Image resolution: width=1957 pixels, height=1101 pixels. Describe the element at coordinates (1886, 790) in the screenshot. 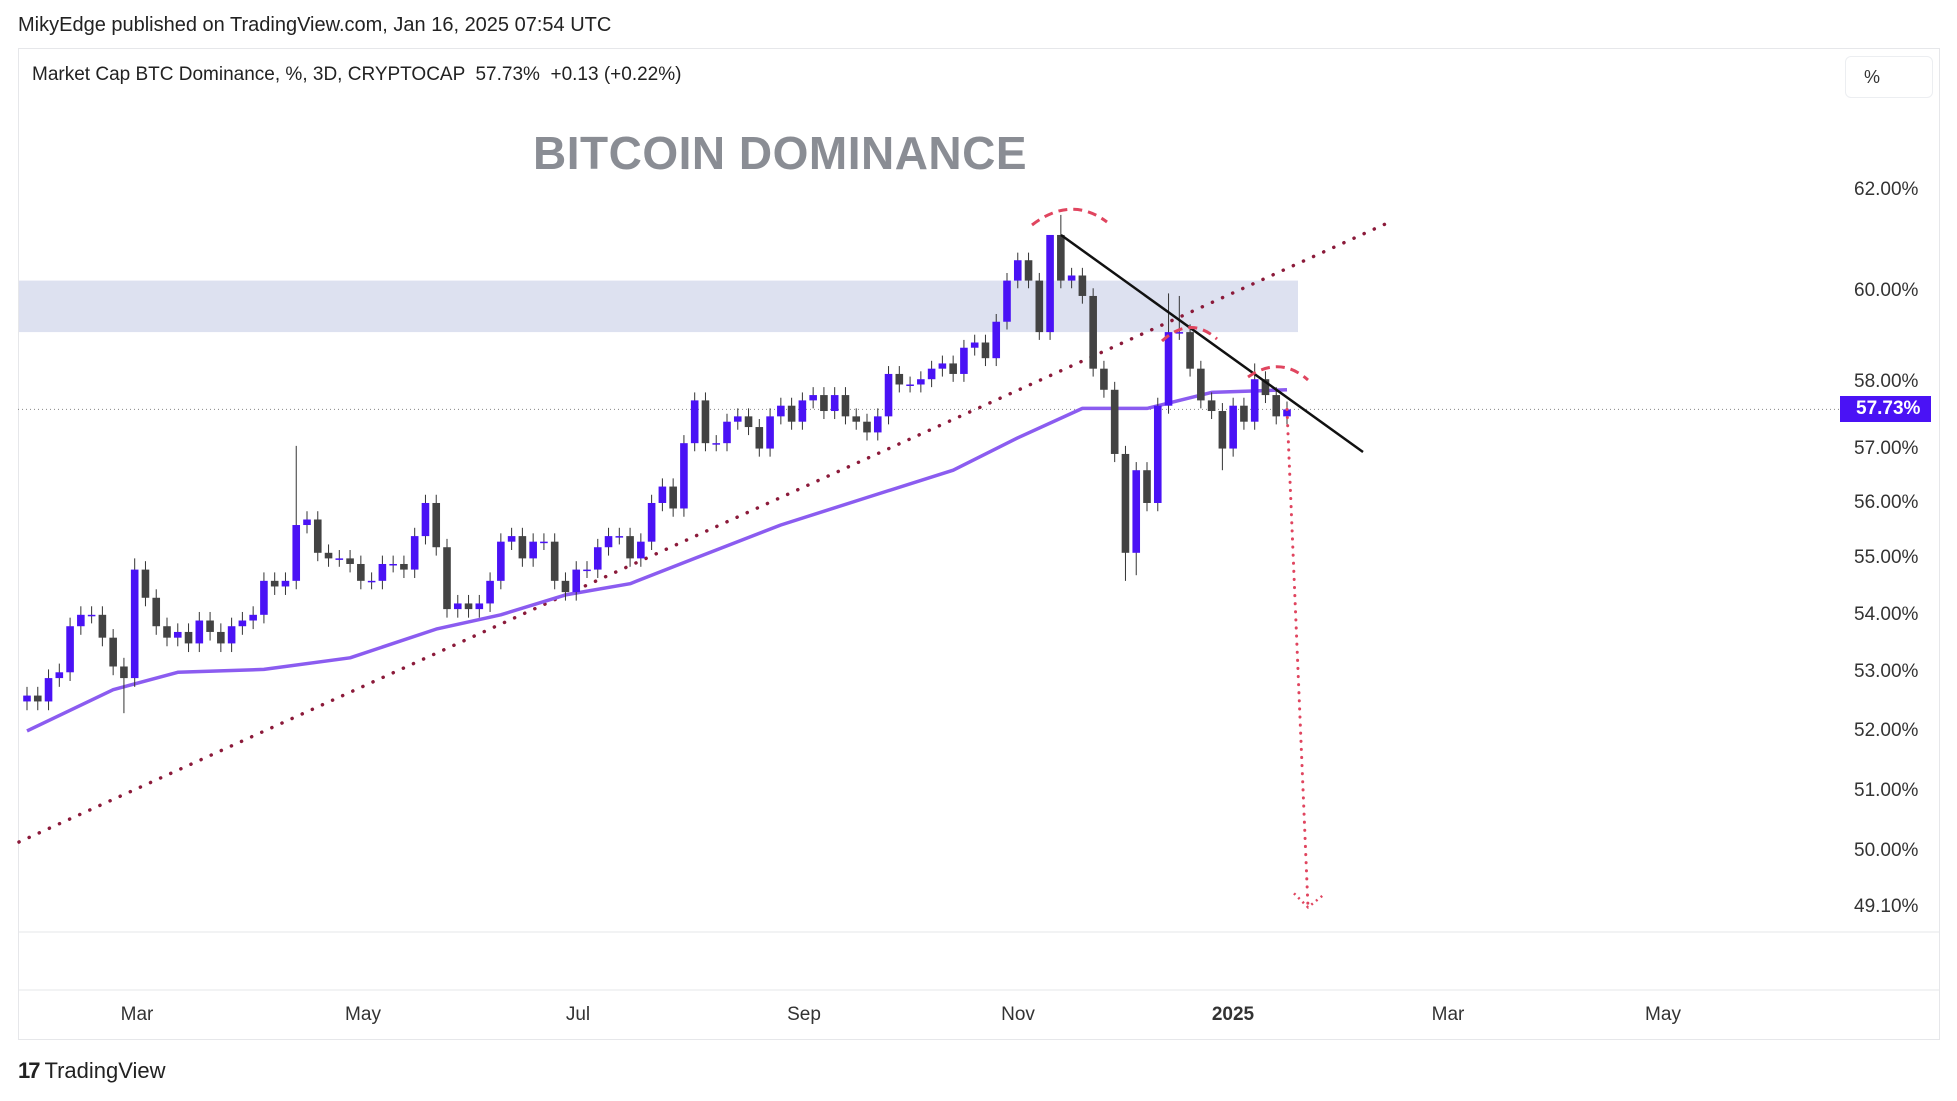

I see `price-tick: 51.00%` at that location.